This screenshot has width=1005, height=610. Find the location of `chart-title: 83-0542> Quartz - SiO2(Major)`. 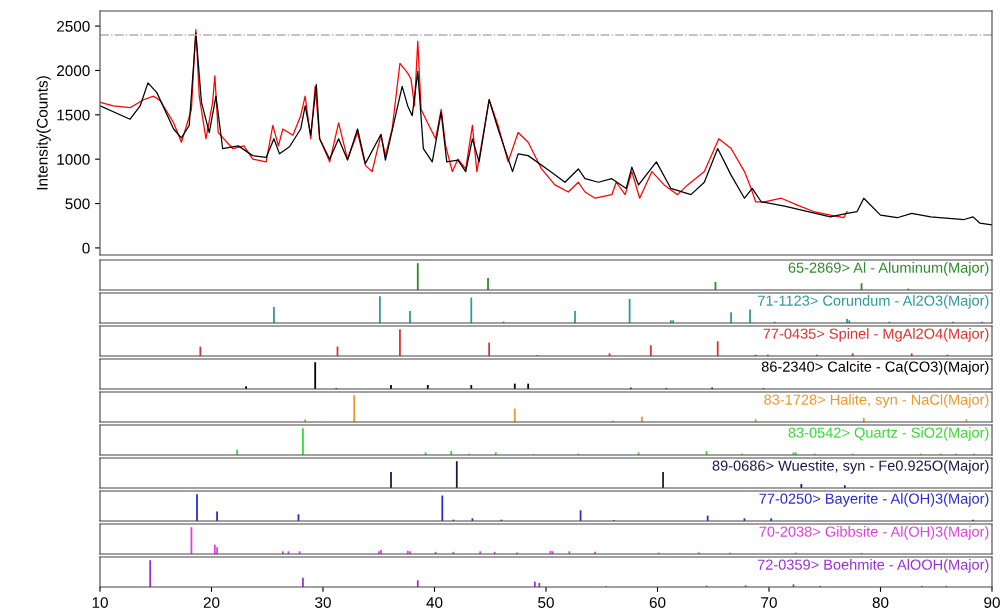

chart-title: 83-0542> Quartz - SiO2(Major) is located at coordinates (888, 434).